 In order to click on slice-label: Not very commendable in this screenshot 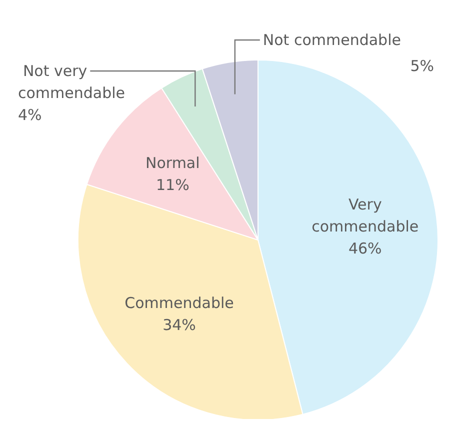, I will do `click(72, 82)`.